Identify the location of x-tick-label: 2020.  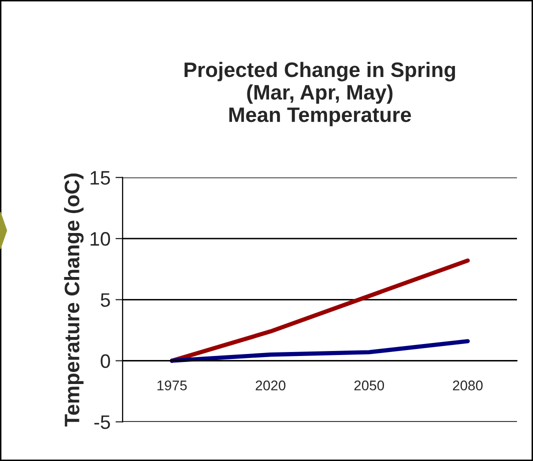
(271, 385).